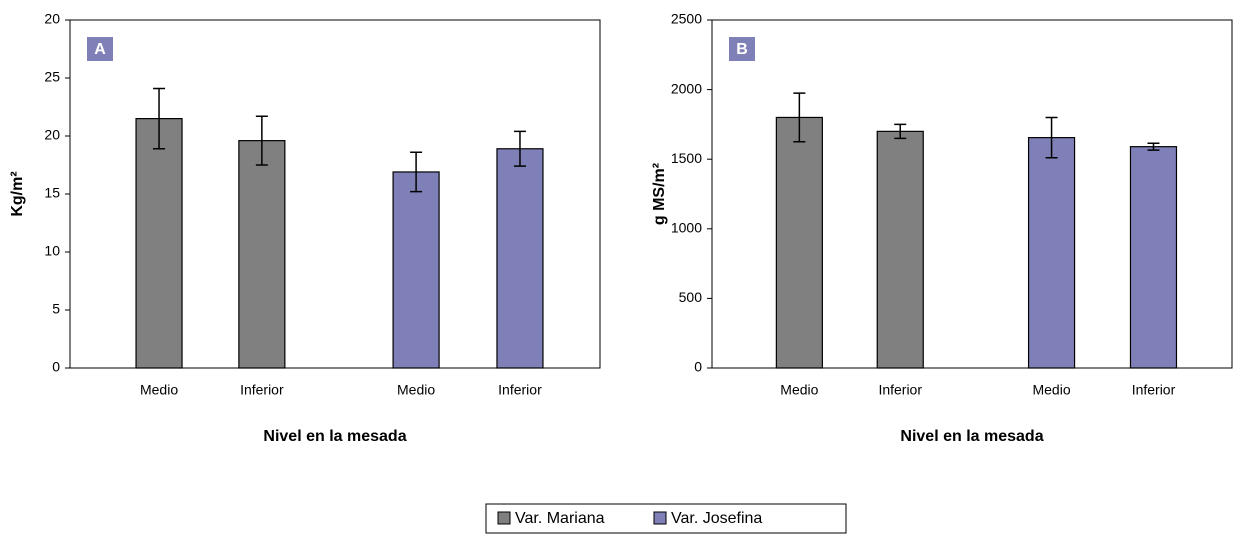  Describe the element at coordinates (691, 297) in the screenshot. I see `y-tick-label: 500` at that location.